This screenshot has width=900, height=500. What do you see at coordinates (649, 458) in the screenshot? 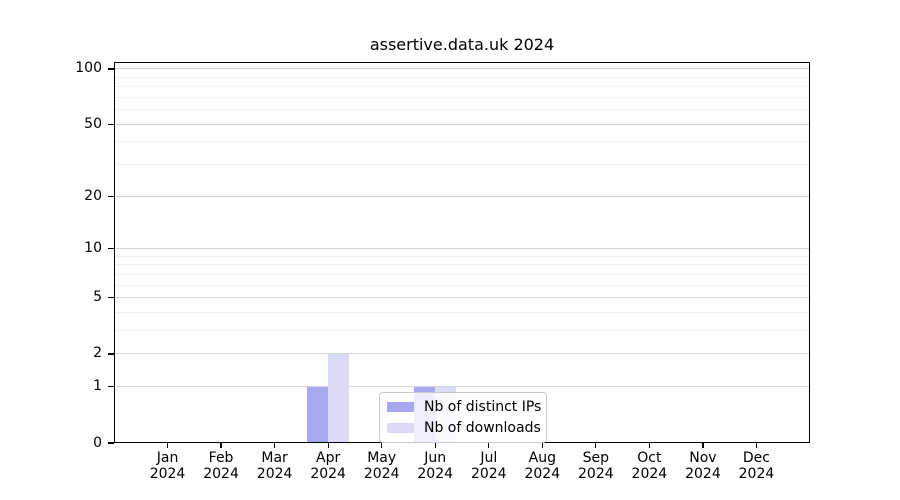
I see `x-tick-month: Oct` at bounding box center [649, 458].